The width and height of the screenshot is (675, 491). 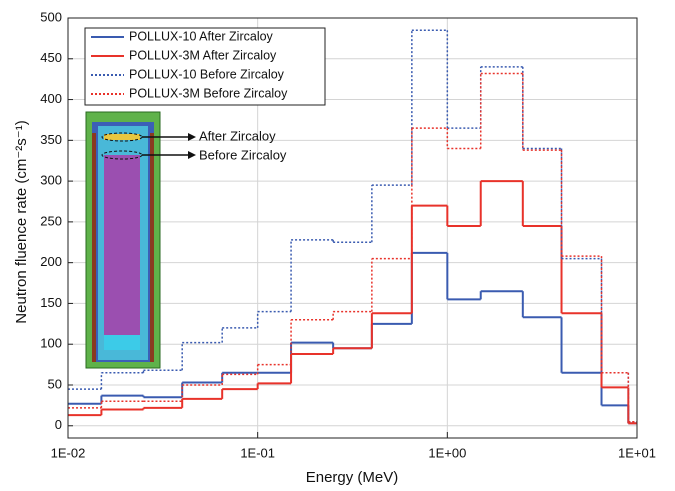 What do you see at coordinates (51, 261) in the screenshot?
I see `y-tick-label: 200` at bounding box center [51, 261].